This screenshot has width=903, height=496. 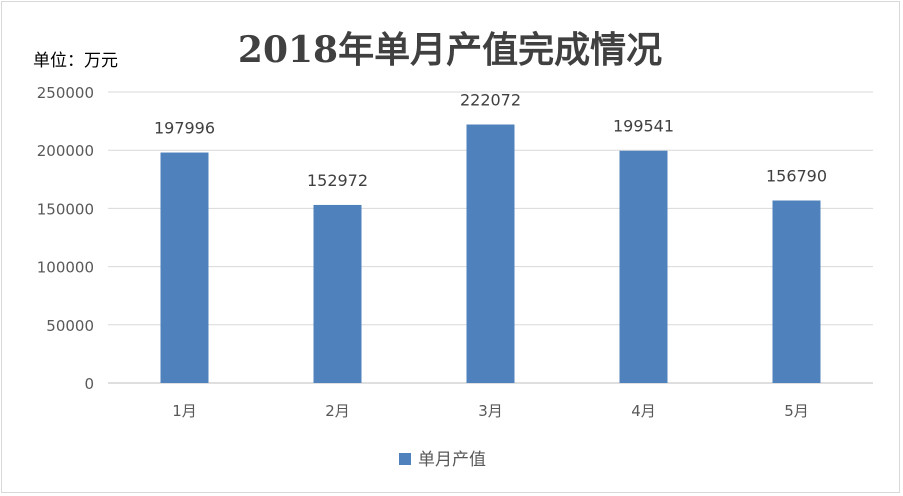 What do you see at coordinates (65, 209) in the screenshot?
I see `y-tick-label: 150000` at bounding box center [65, 209].